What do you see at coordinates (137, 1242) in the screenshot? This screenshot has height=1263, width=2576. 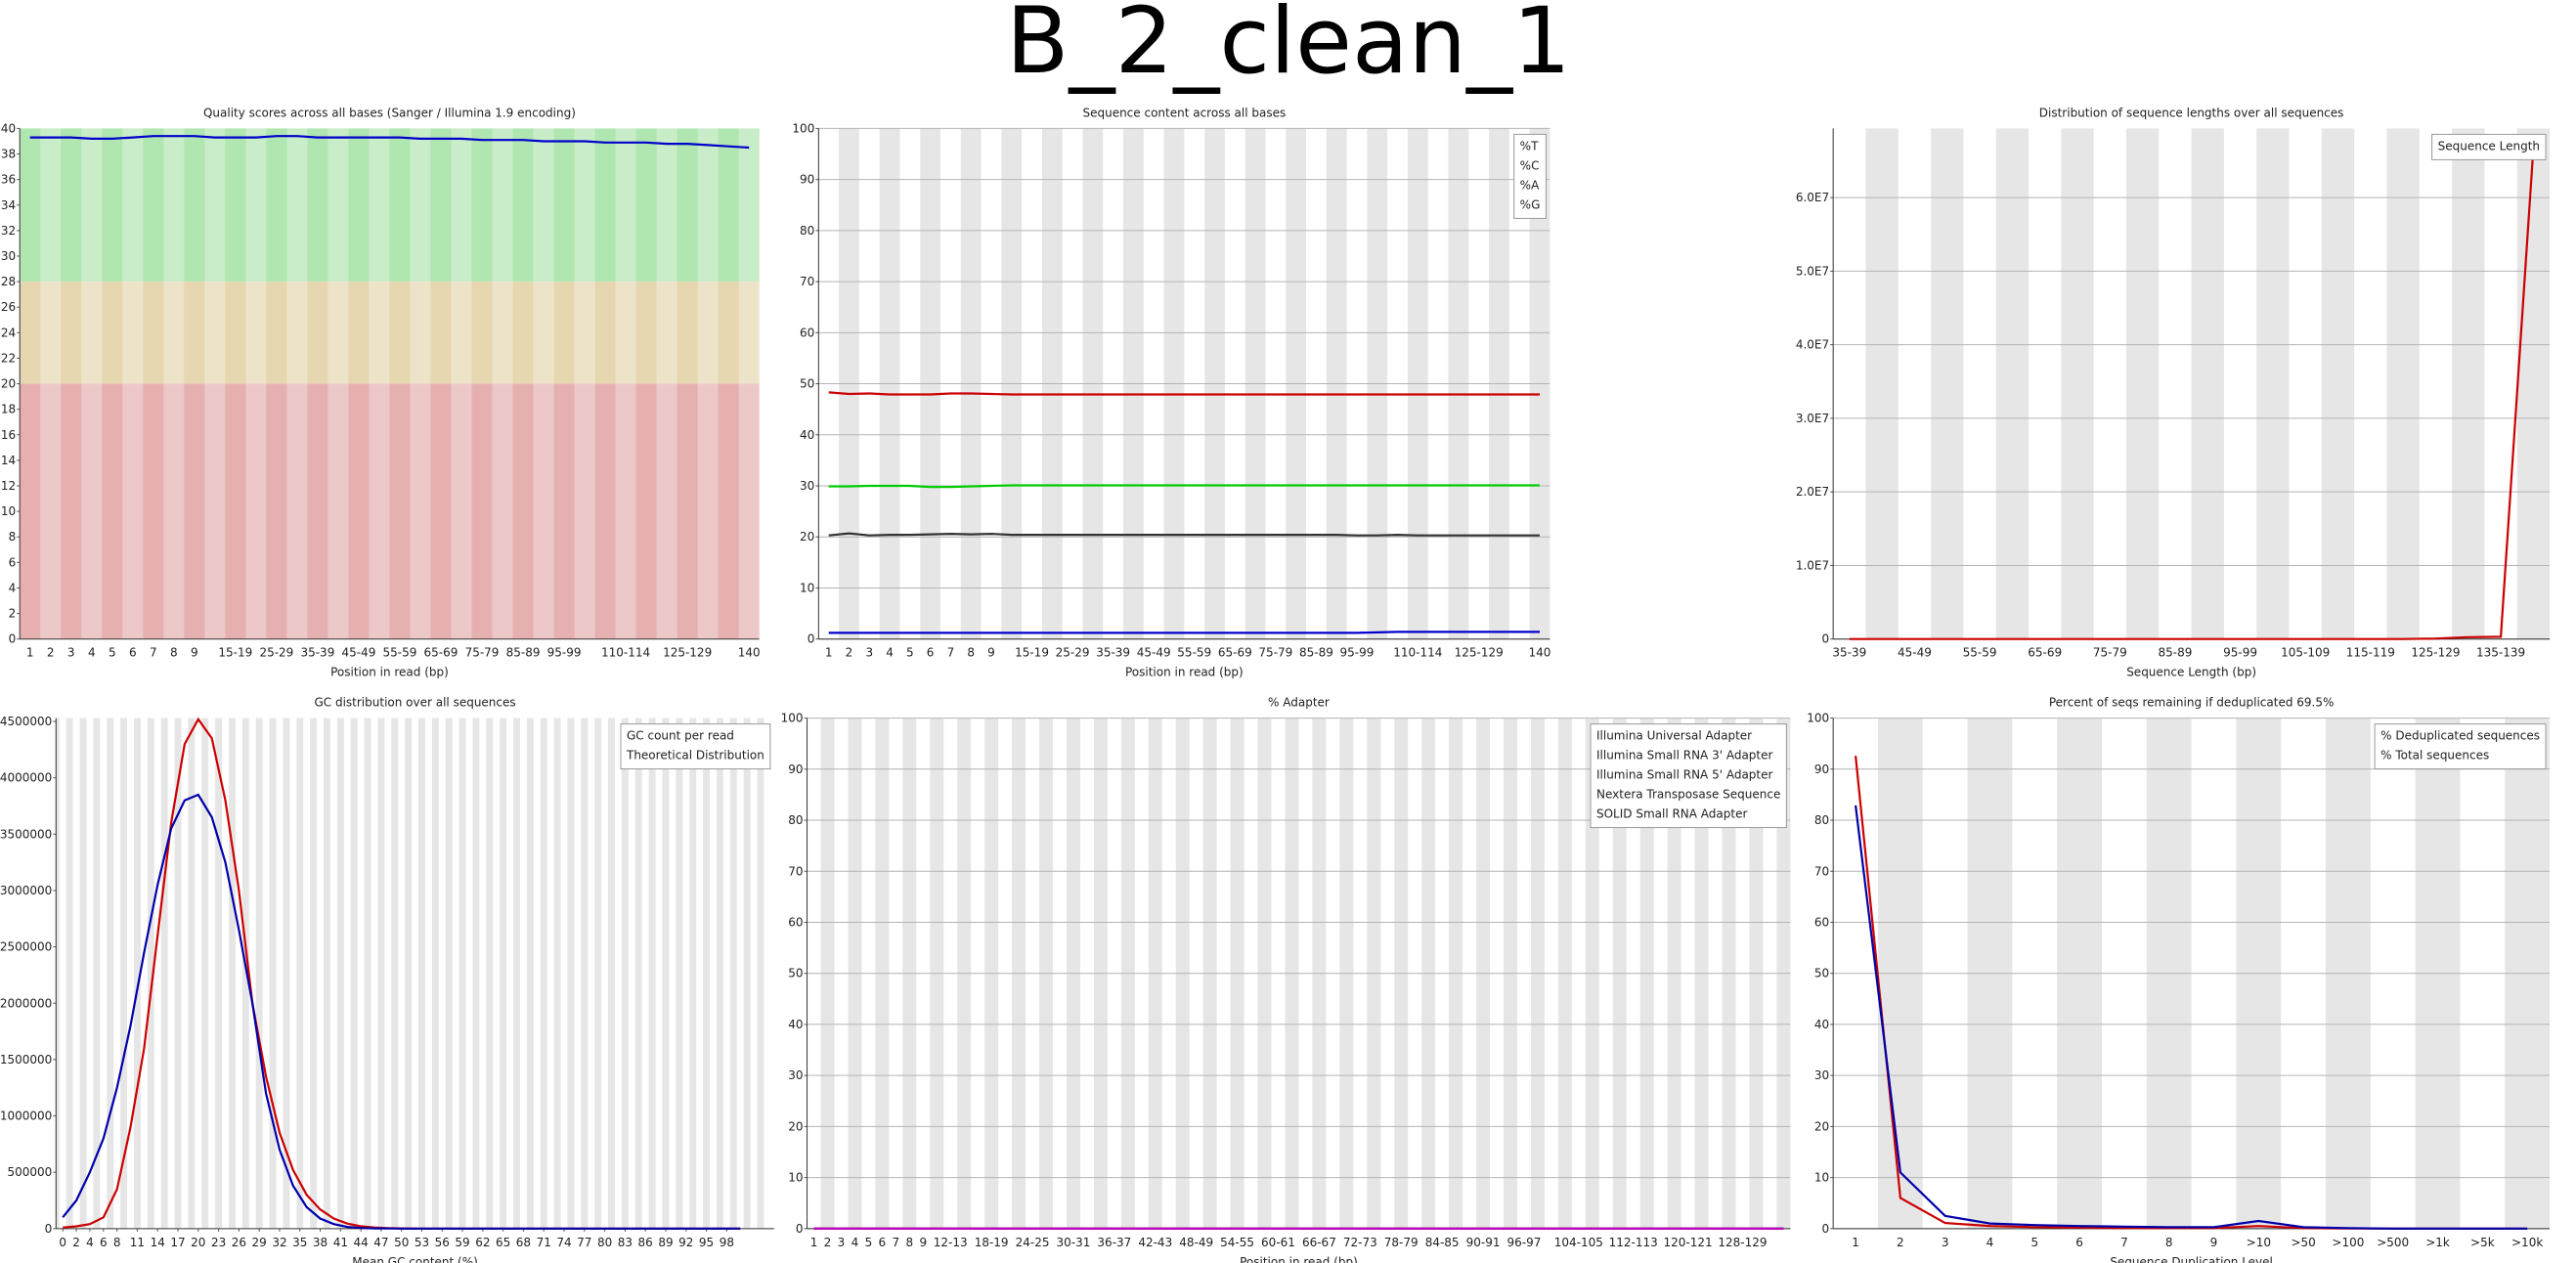 I see `x-tick-label: 11` at bounding box center [137, 1242].